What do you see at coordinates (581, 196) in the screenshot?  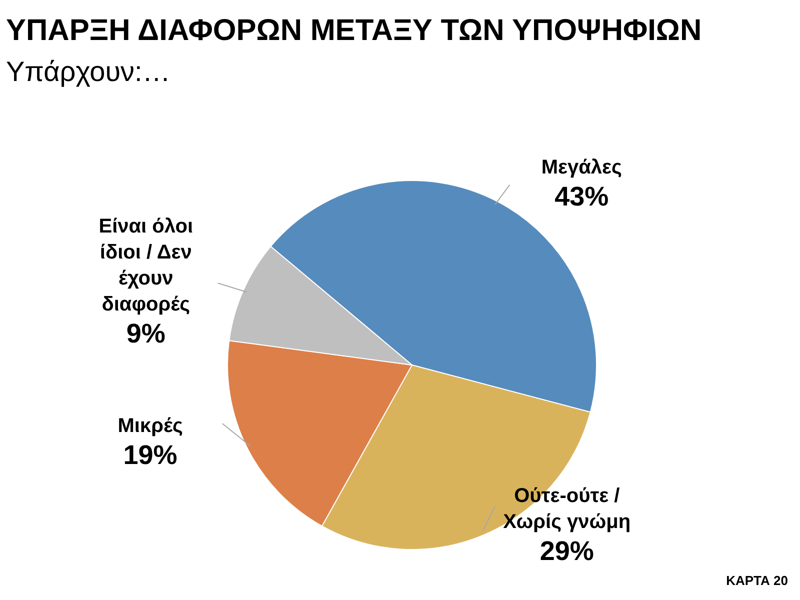 I see `data-label: 43%` at bounding box center [581, 196].